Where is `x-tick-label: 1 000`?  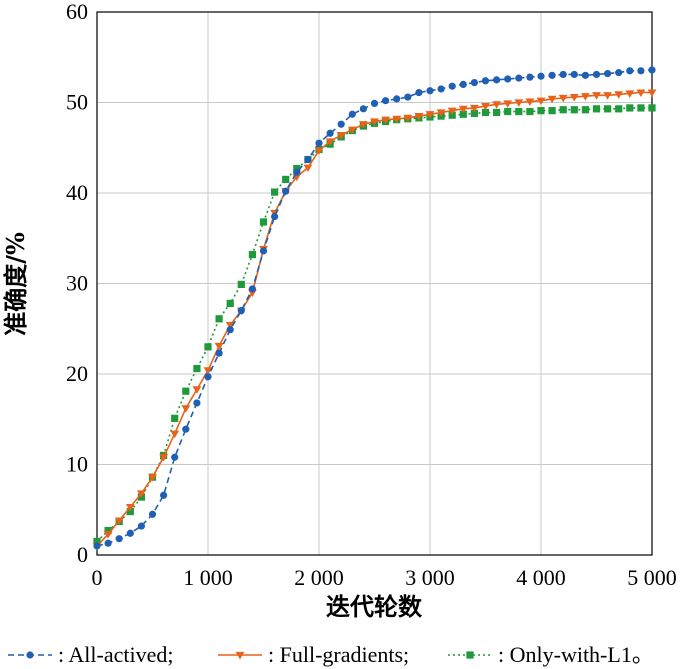
x-tick-label: 1 000 is located at coordinates (208, 577).